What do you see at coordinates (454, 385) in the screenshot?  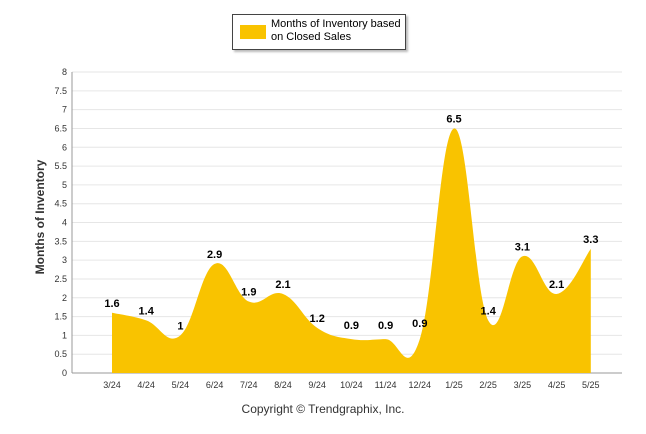 I see `x-tick-label: 1/25` at bounding box center [454, 385].